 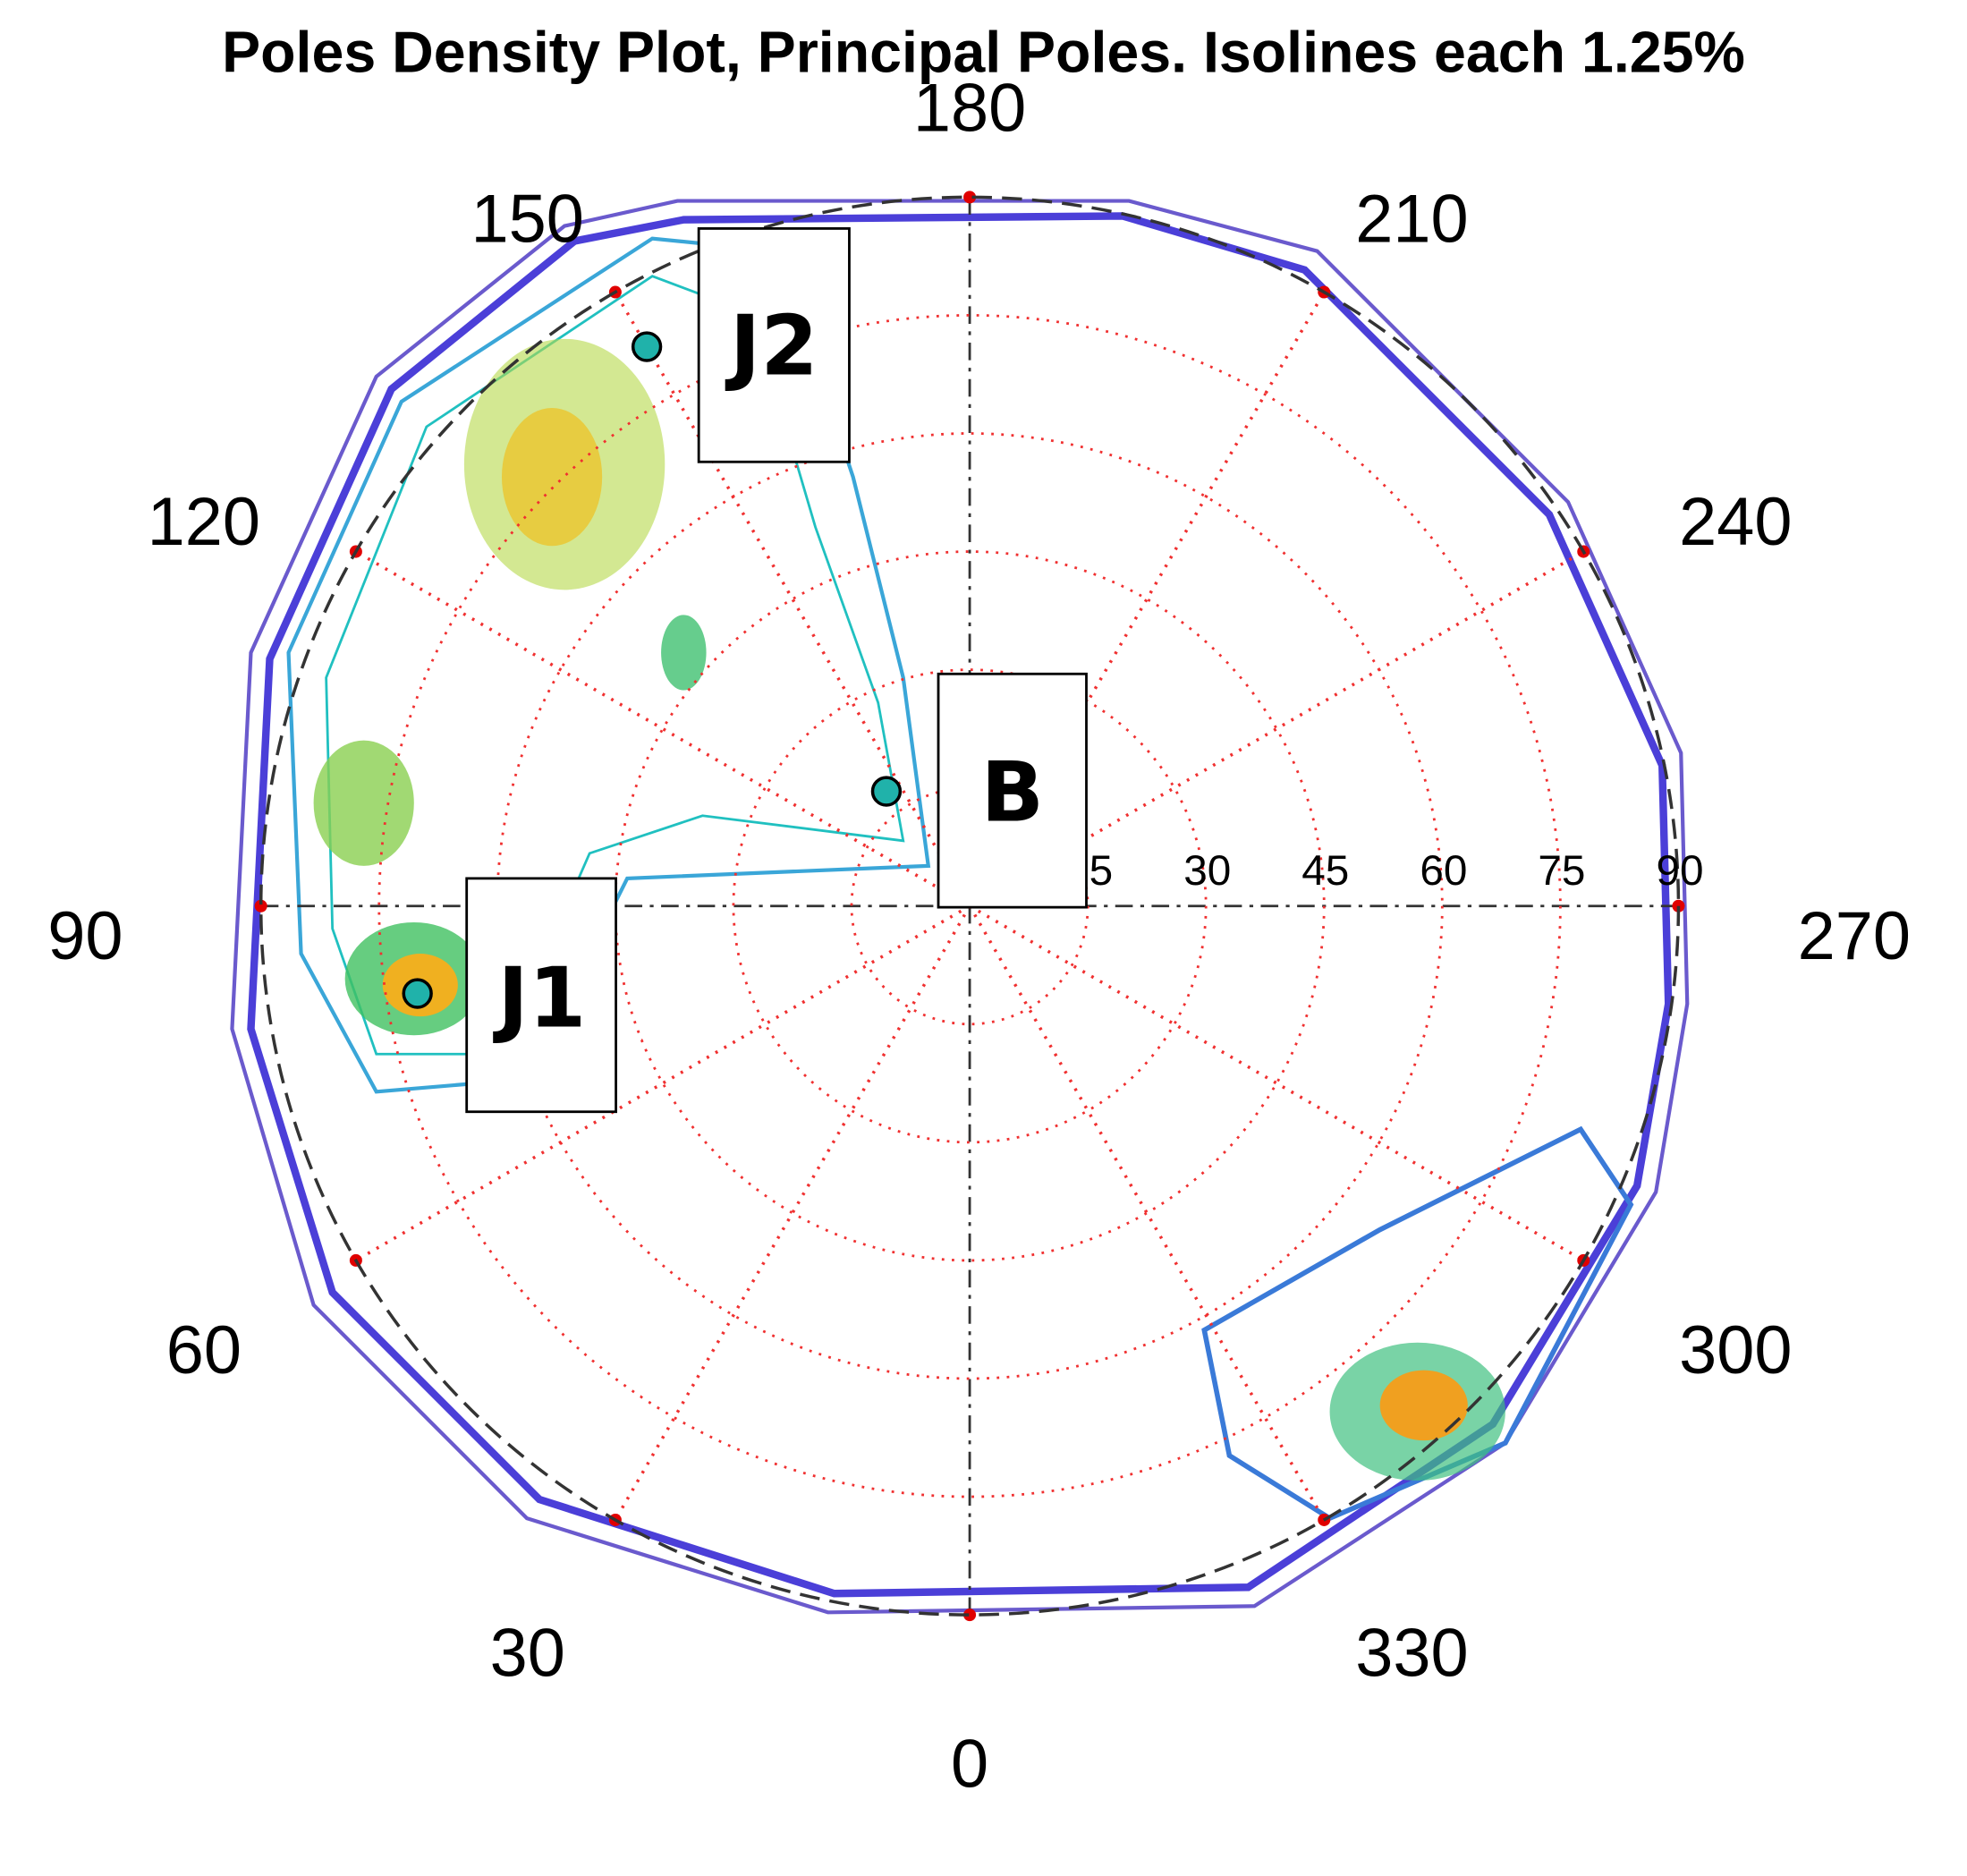 I want to click on azimuth-label: 30, so click(x=527, y=1654).